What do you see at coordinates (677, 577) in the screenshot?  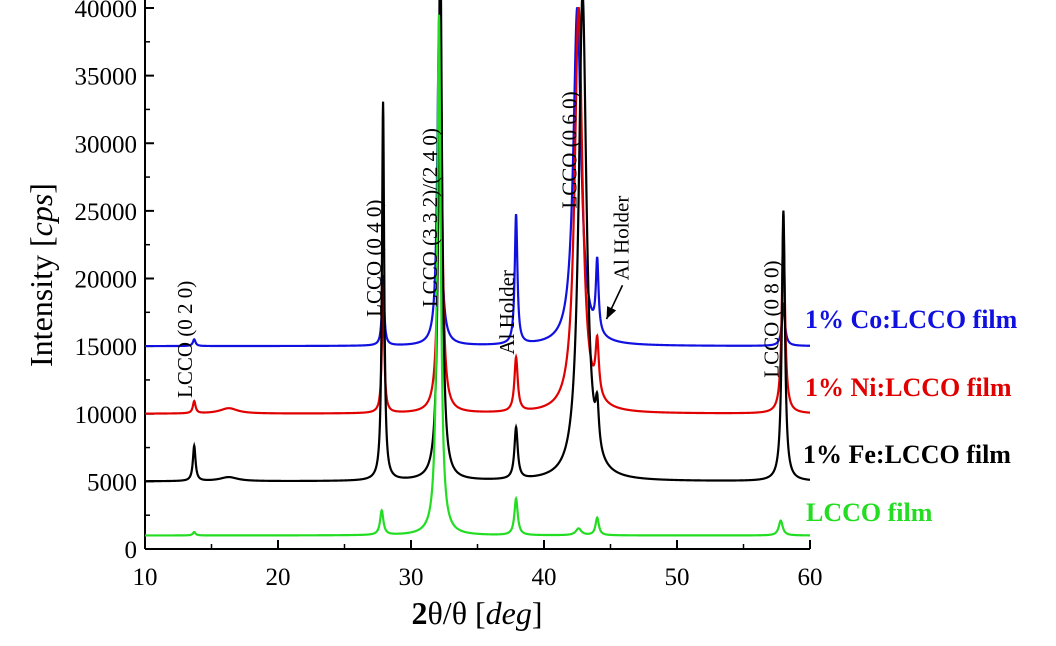 I see `x-tick-label: 50` at bounding box center [677, 577].